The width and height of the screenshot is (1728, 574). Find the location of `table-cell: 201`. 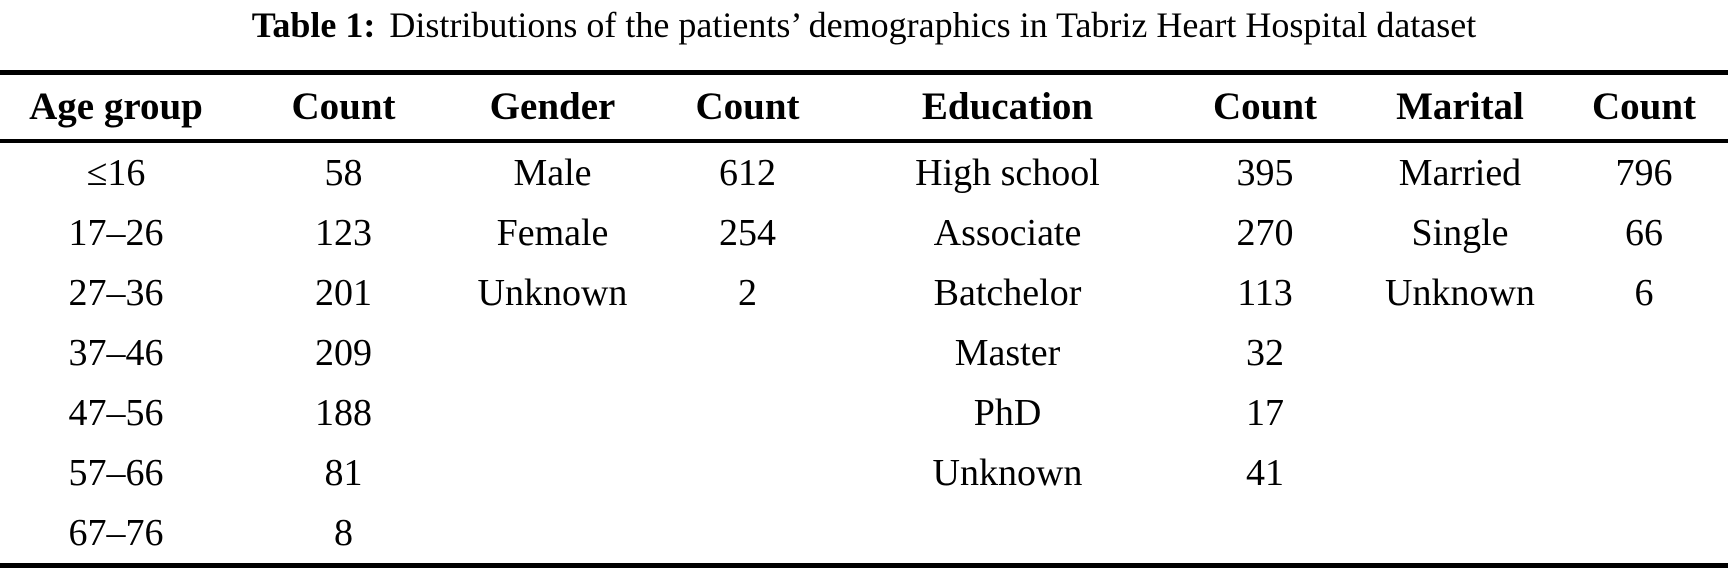

table-cell: 201 is located at coordinates (343, 292).